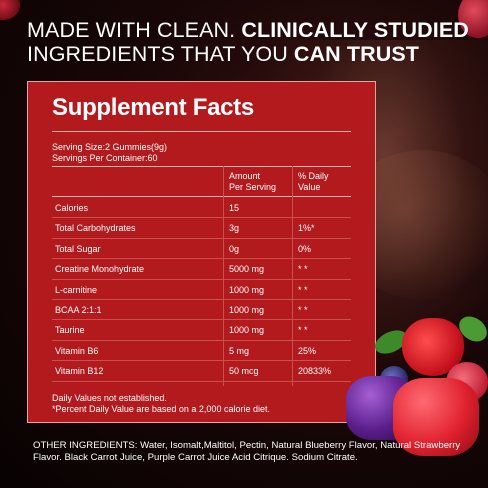  Describe the element at coordinates (436, 417) in the screenshot. I see `red-gummy-image` at that location.